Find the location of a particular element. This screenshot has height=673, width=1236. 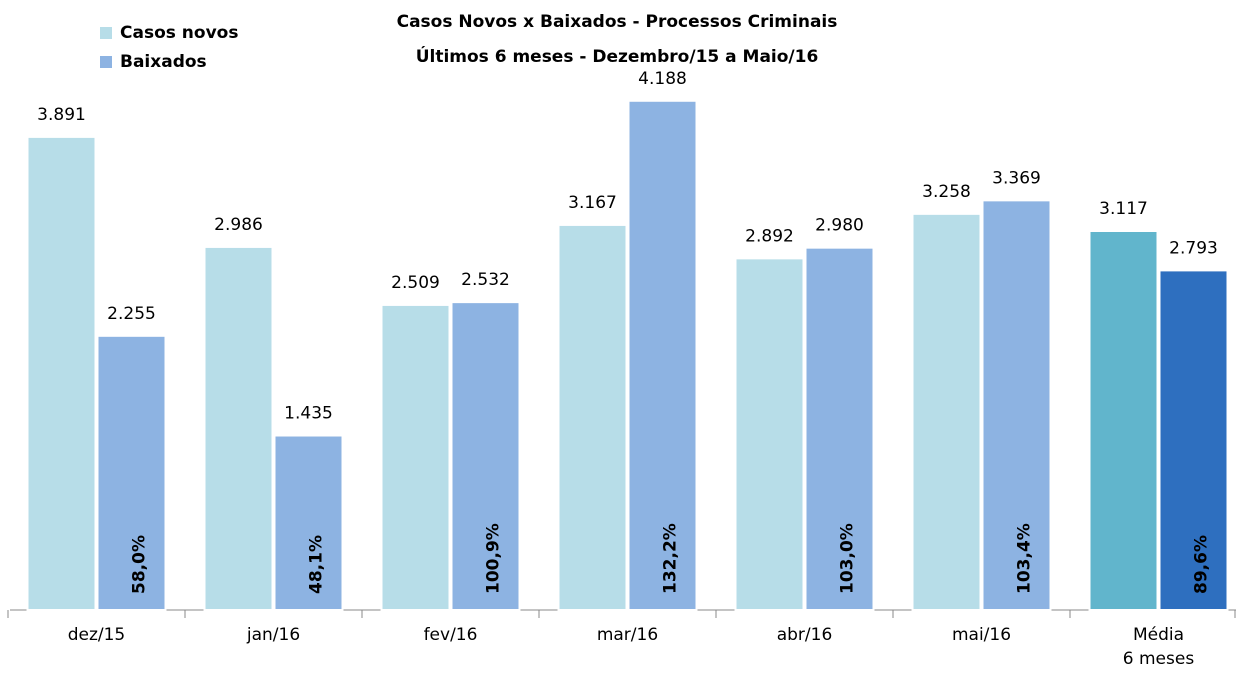

x-tick-label: abr/16 is located at coordinates (805, 635).